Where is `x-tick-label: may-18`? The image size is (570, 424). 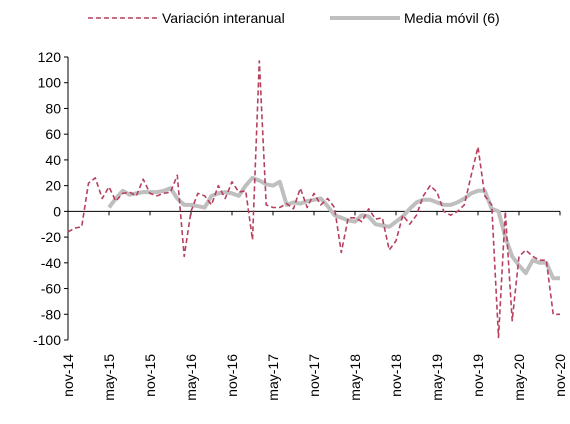 x-tick-label: may-18 is located at coordinates (355, 377).